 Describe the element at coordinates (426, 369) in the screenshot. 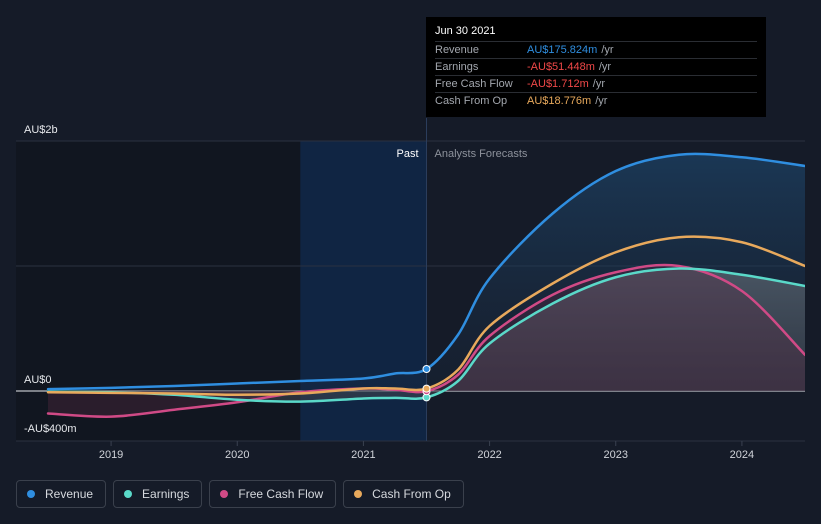

I see `marker-revenue` at that location.